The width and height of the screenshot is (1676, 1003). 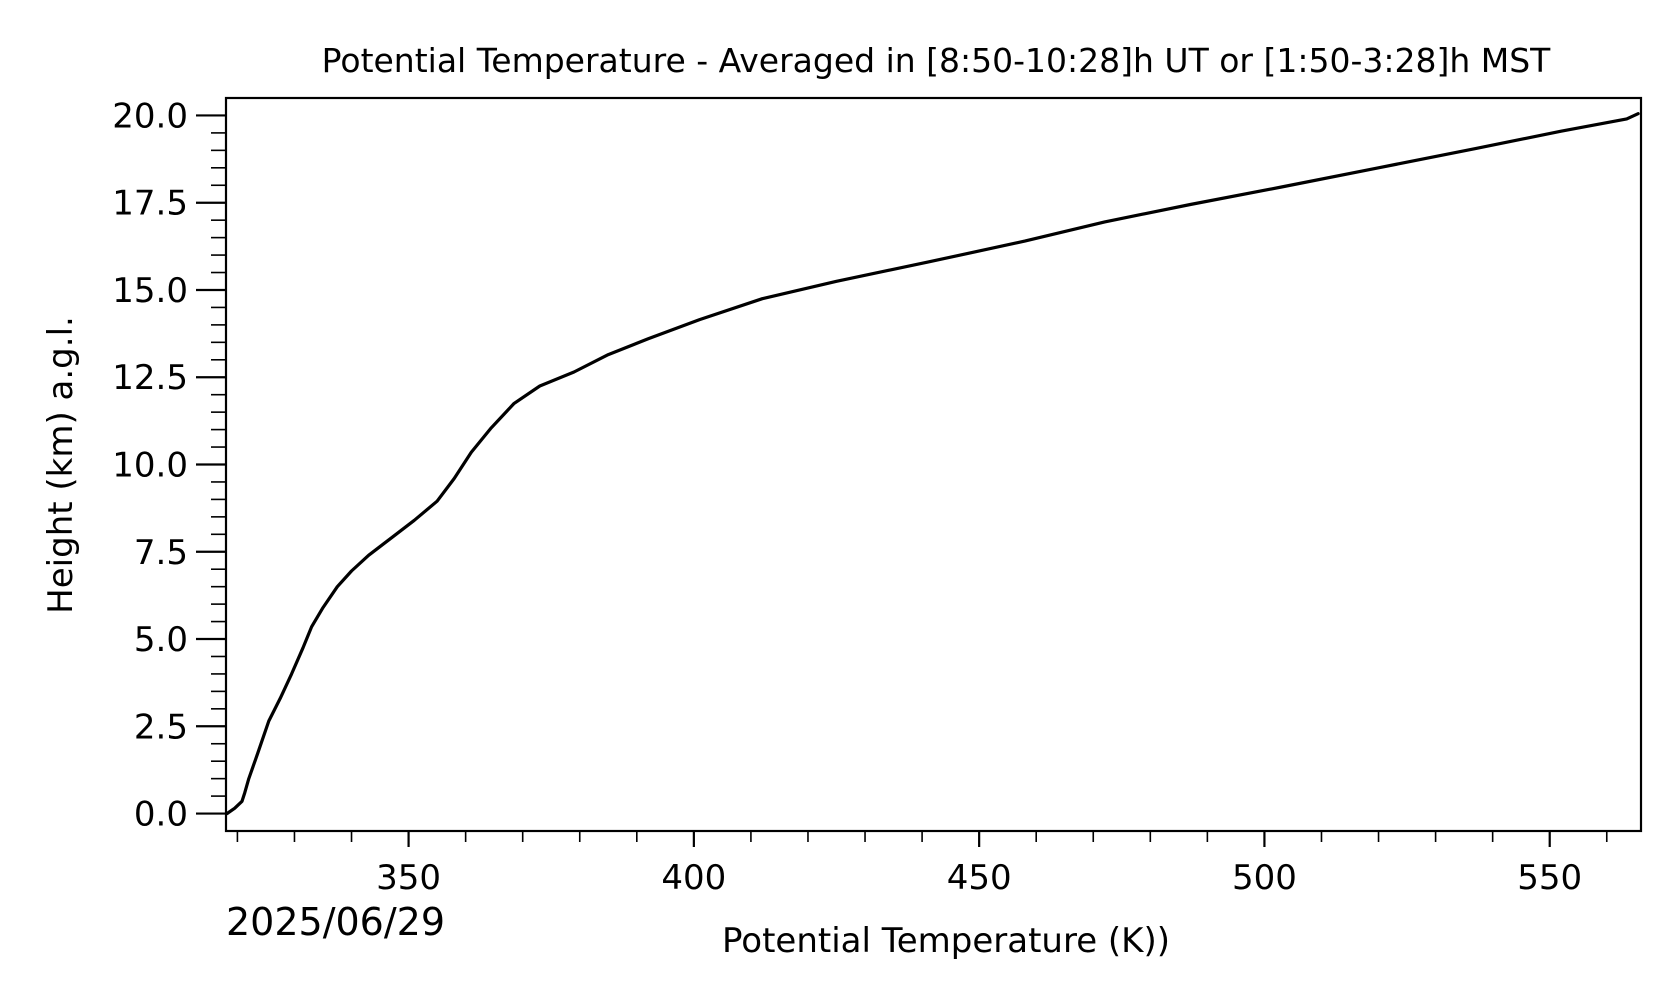 I want to click on y-tick-label: 20.0, so click(x=150, y=116).